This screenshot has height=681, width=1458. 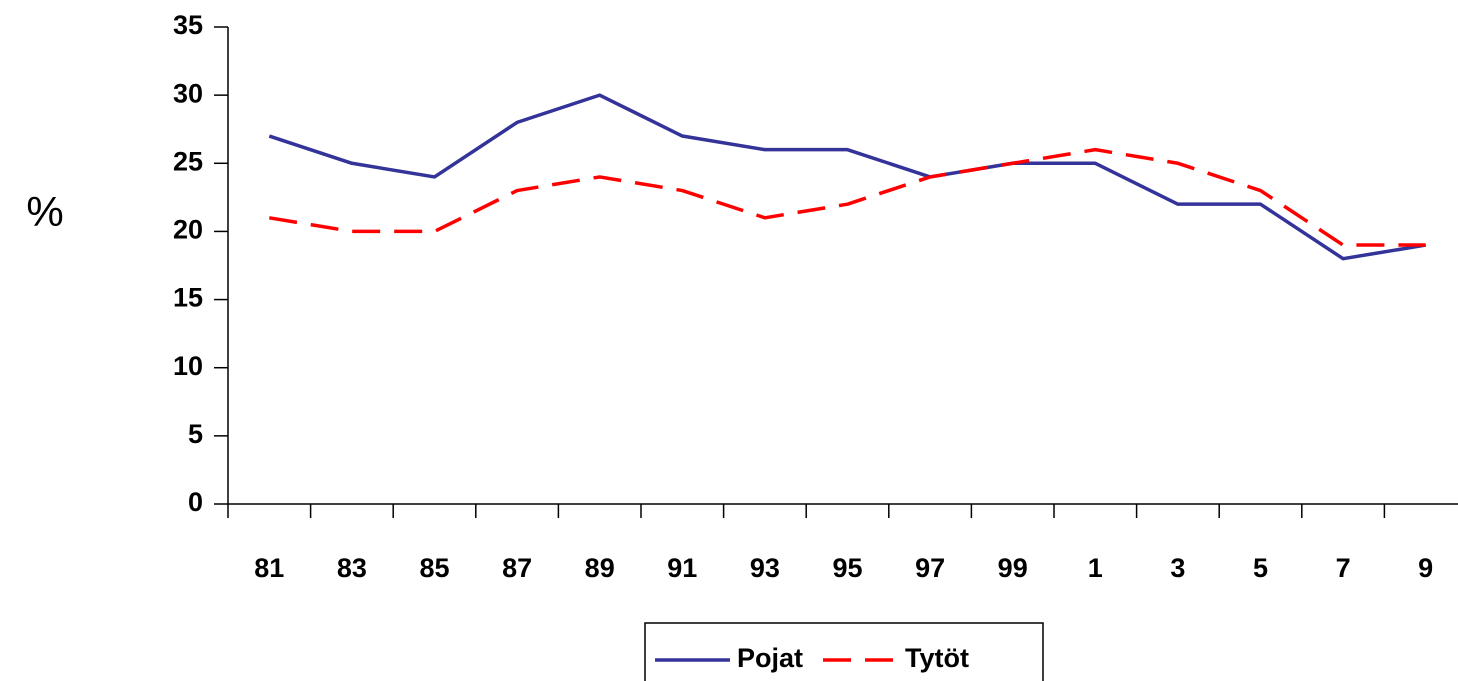 I want to click on y-tick-label: 20, so click(x=188, y=230).